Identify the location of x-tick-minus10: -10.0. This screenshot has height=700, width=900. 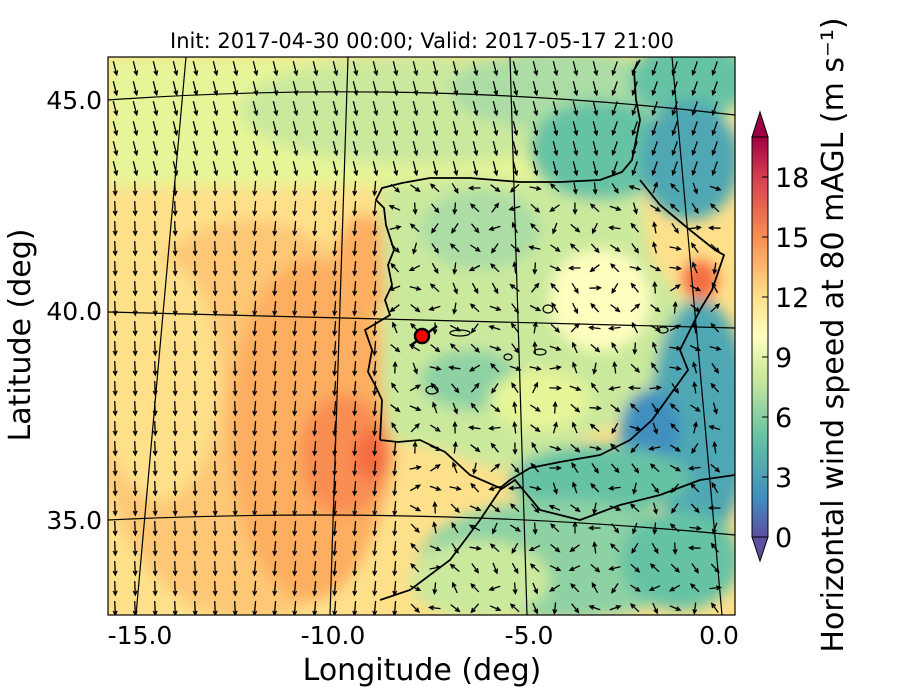
(333, 635).